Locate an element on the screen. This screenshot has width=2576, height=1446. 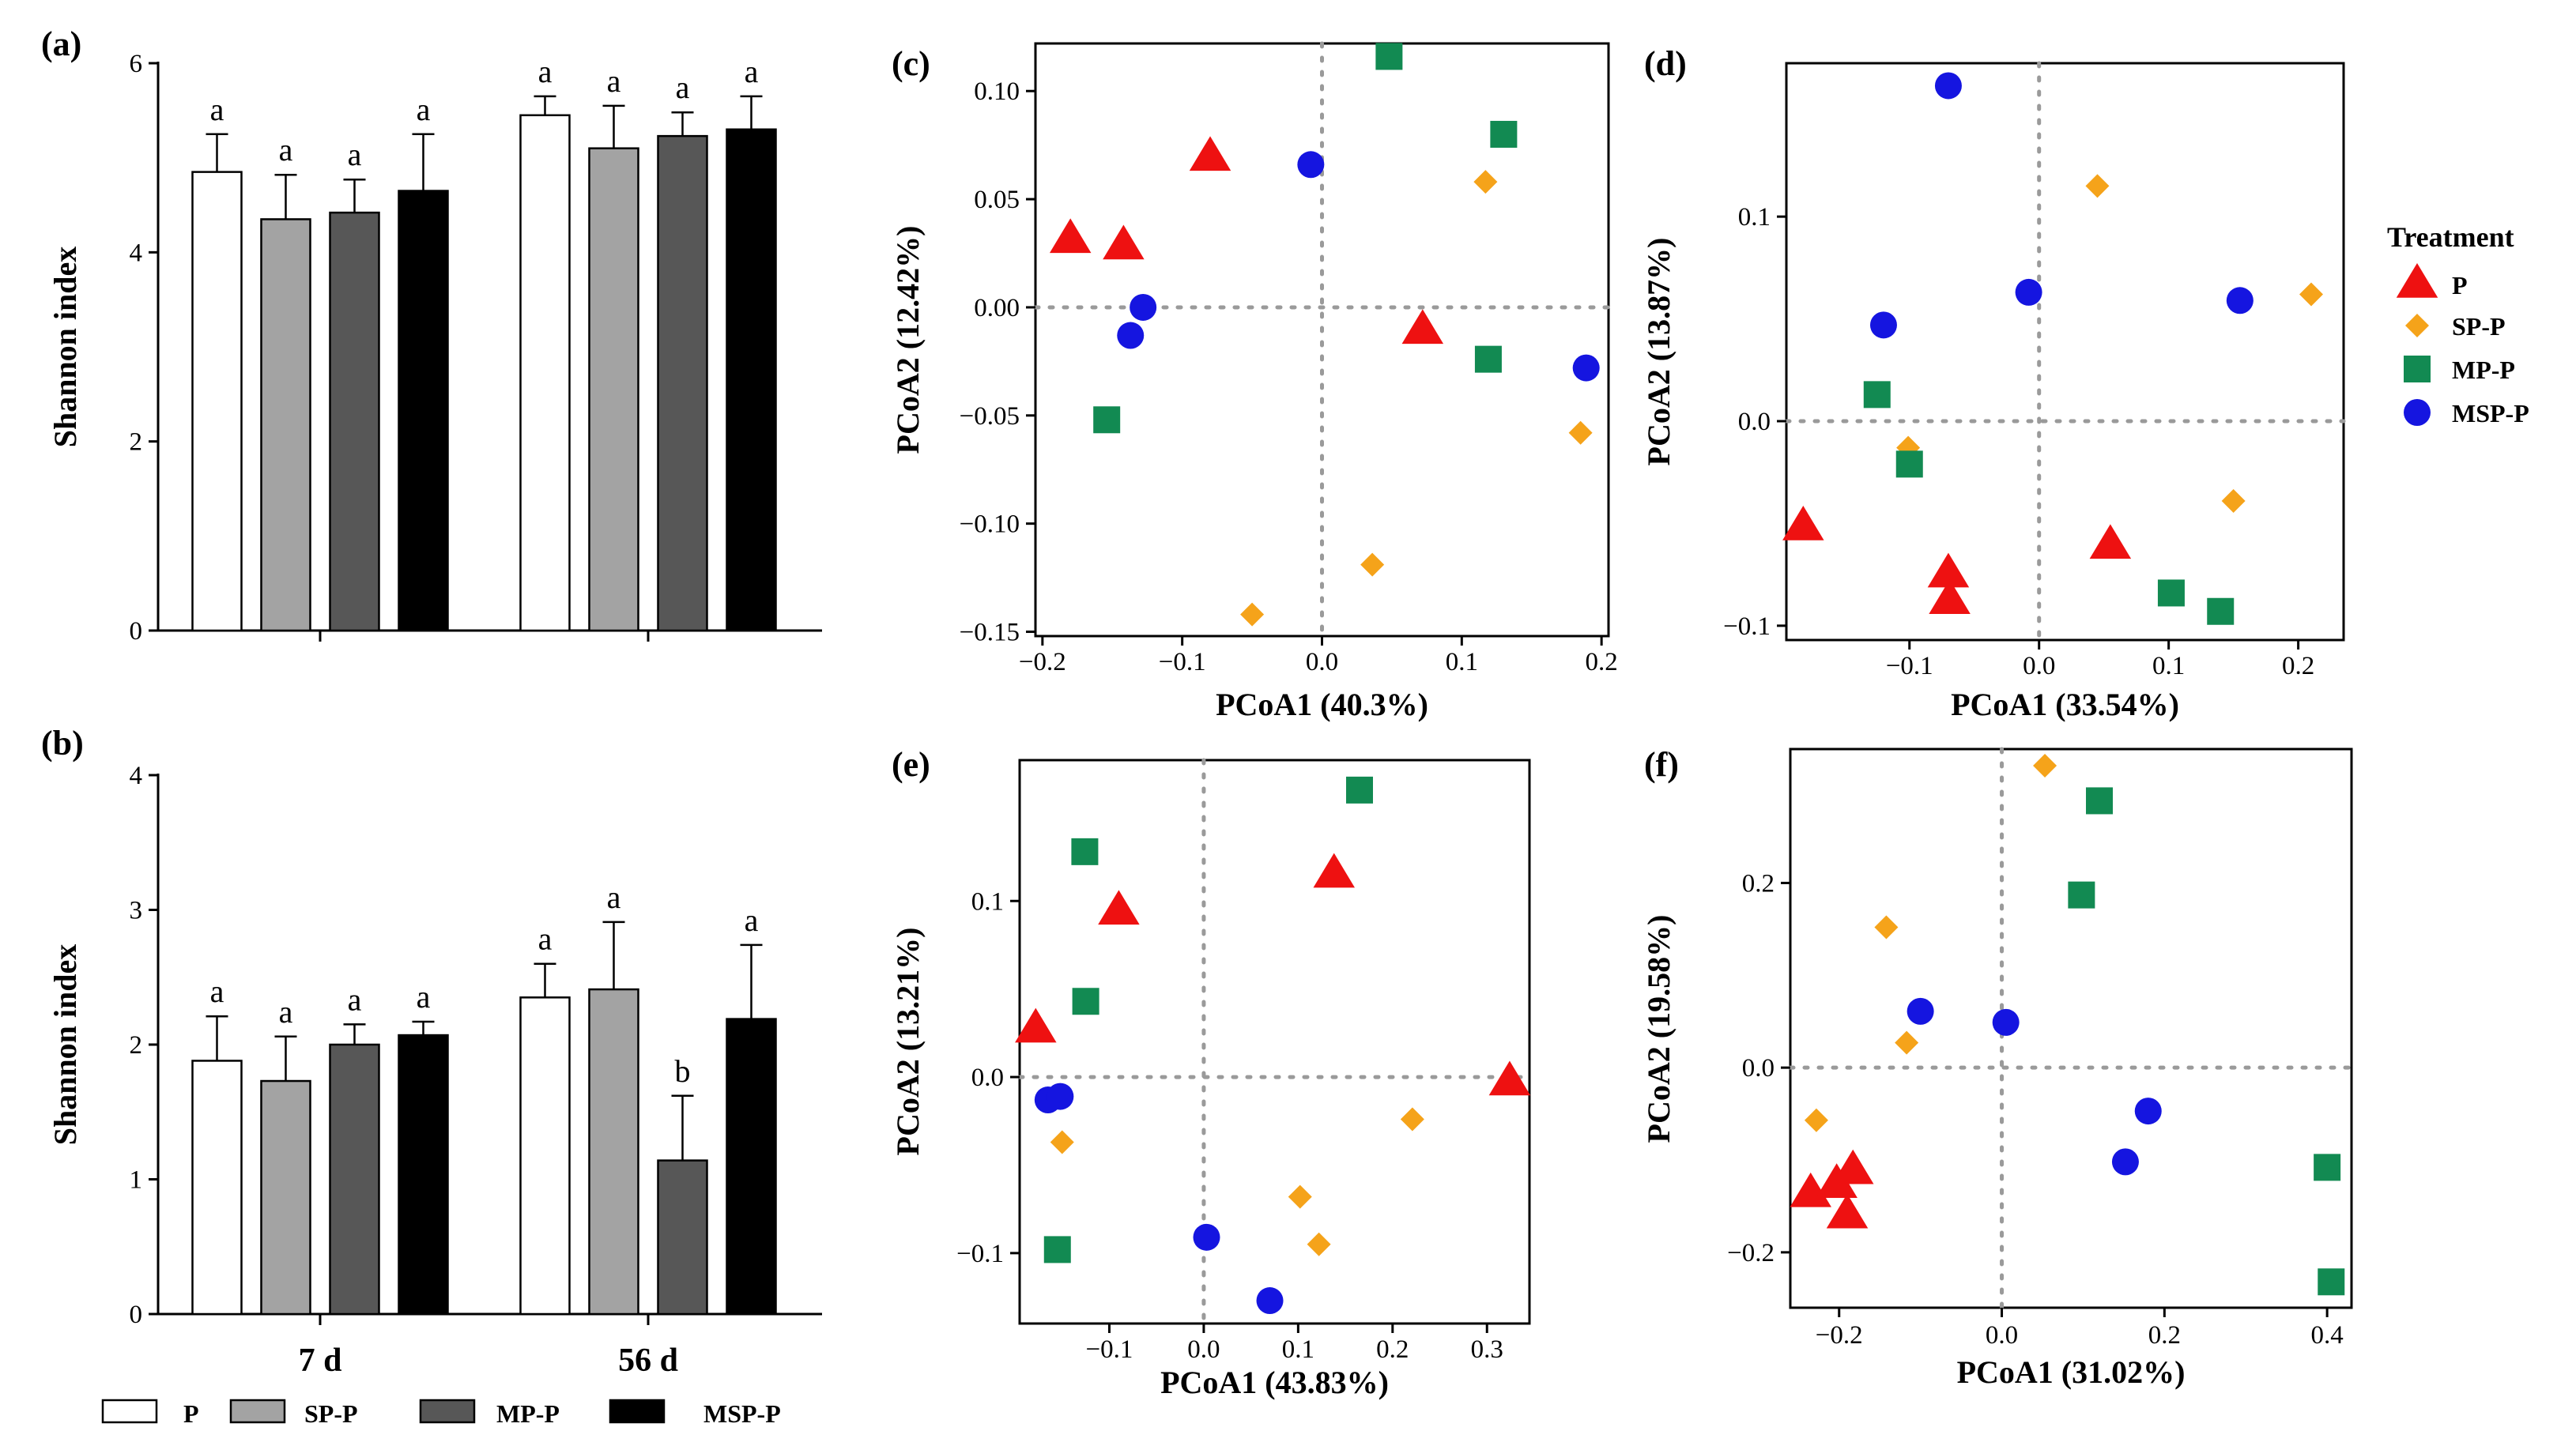
y-tick-label: 0.0 is located at coordinates (987, 1078).